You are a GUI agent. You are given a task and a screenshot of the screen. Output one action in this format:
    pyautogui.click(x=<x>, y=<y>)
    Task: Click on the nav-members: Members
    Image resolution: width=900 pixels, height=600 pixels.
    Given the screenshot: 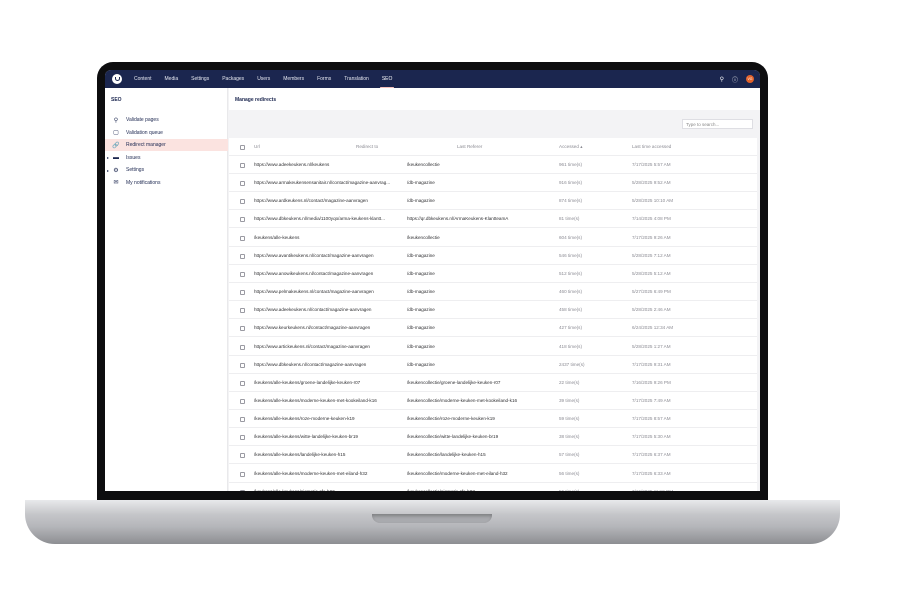 What is the action you would take?
    pyautogui.click(x=294, y=79)
    